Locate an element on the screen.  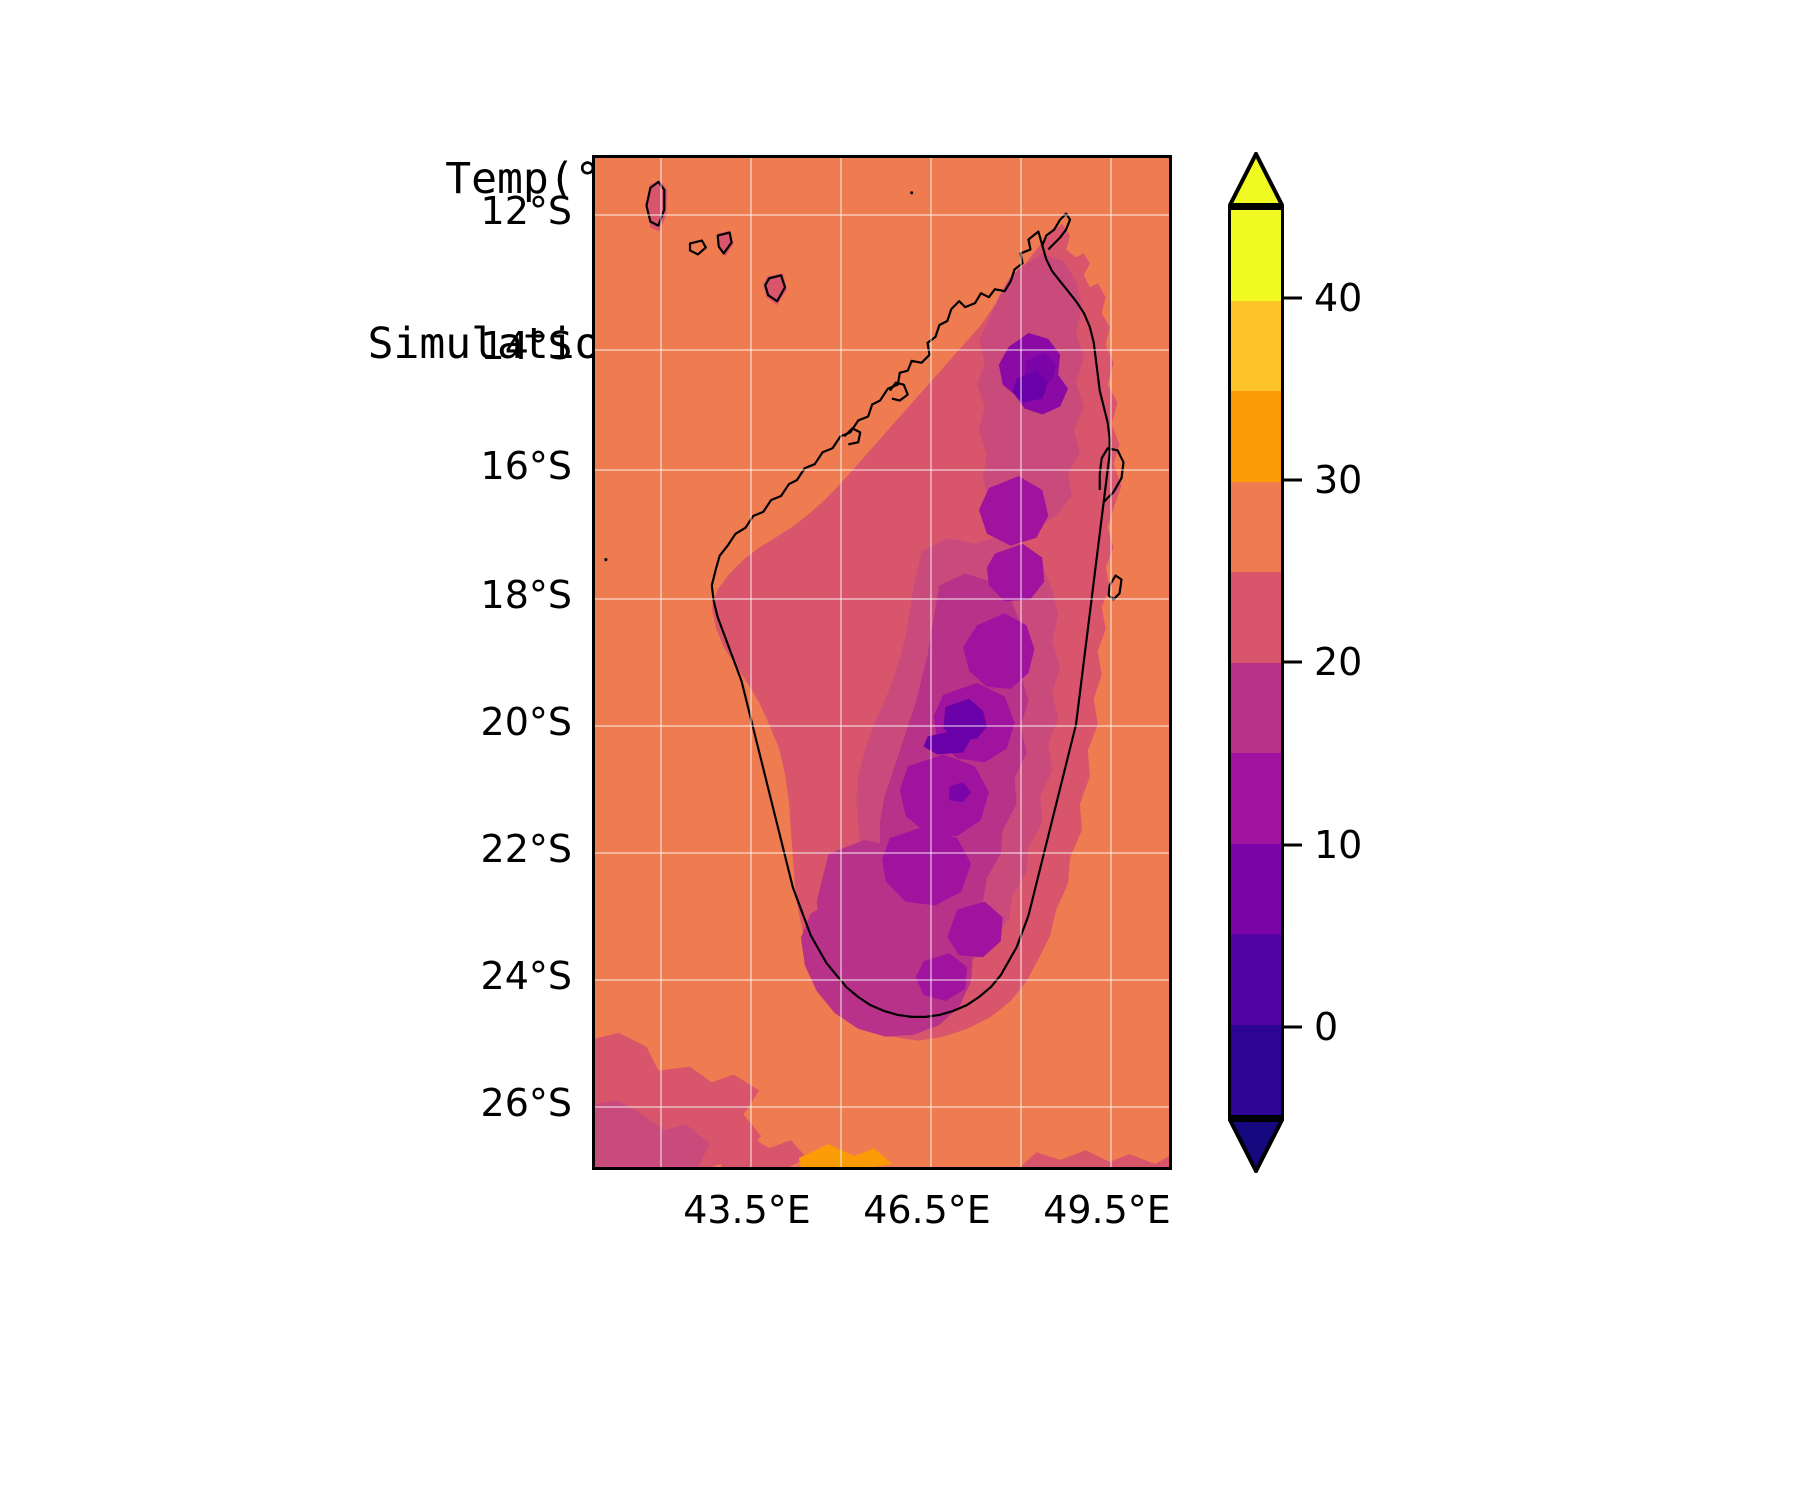
cold-core-band-5-10-spur is located at coordinates (947, 742).